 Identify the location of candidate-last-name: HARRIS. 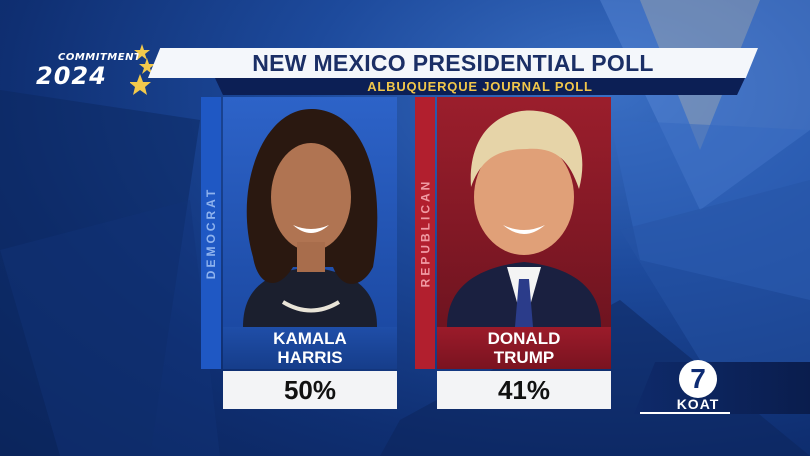
(310, 357).